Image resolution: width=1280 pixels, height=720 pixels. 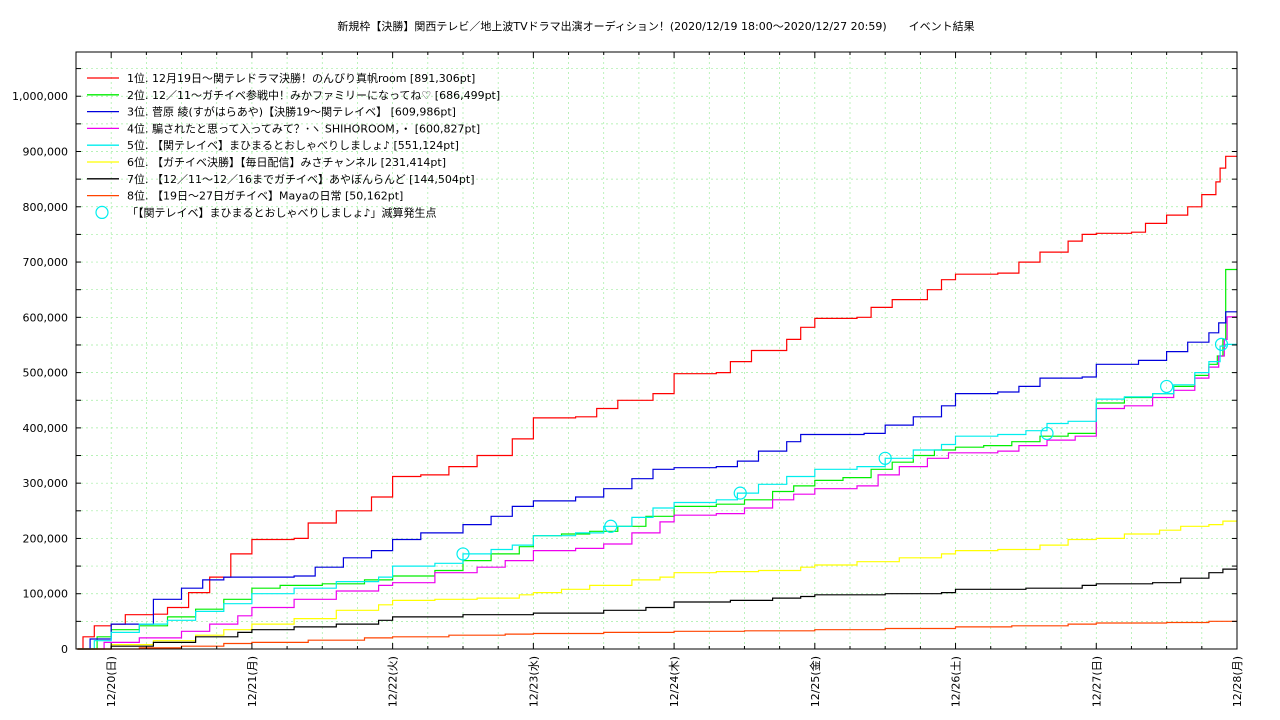 I want to click on x-tick-label: 12/26(土), so click(x=956, y=681).